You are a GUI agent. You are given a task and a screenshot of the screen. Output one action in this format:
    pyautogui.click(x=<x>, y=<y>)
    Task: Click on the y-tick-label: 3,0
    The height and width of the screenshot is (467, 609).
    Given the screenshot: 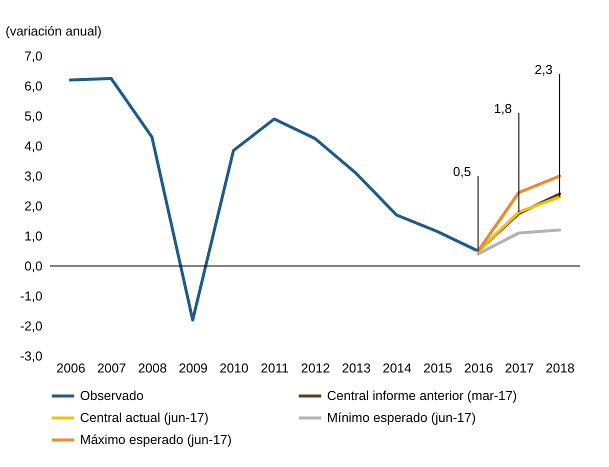 What is the action you would take?
    pyautogui.click(x=33, y=176)
    